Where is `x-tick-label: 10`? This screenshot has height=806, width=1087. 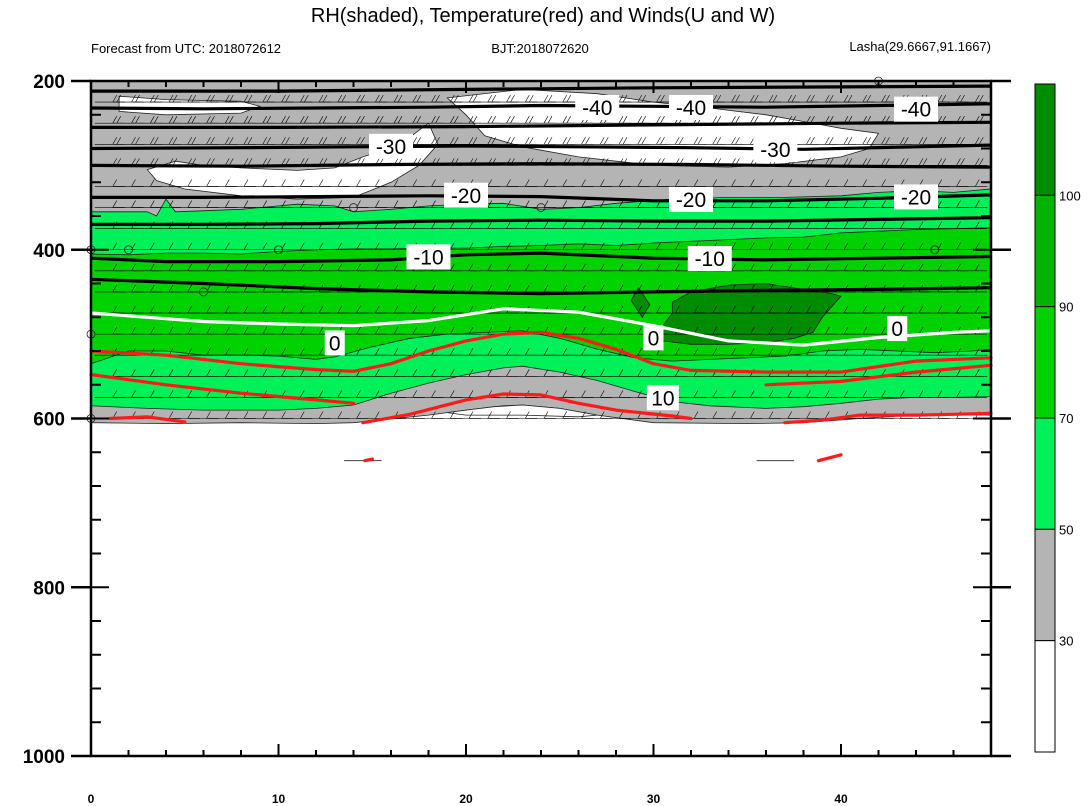
x-tick-label: 10 is located at coordinates (279, 799).